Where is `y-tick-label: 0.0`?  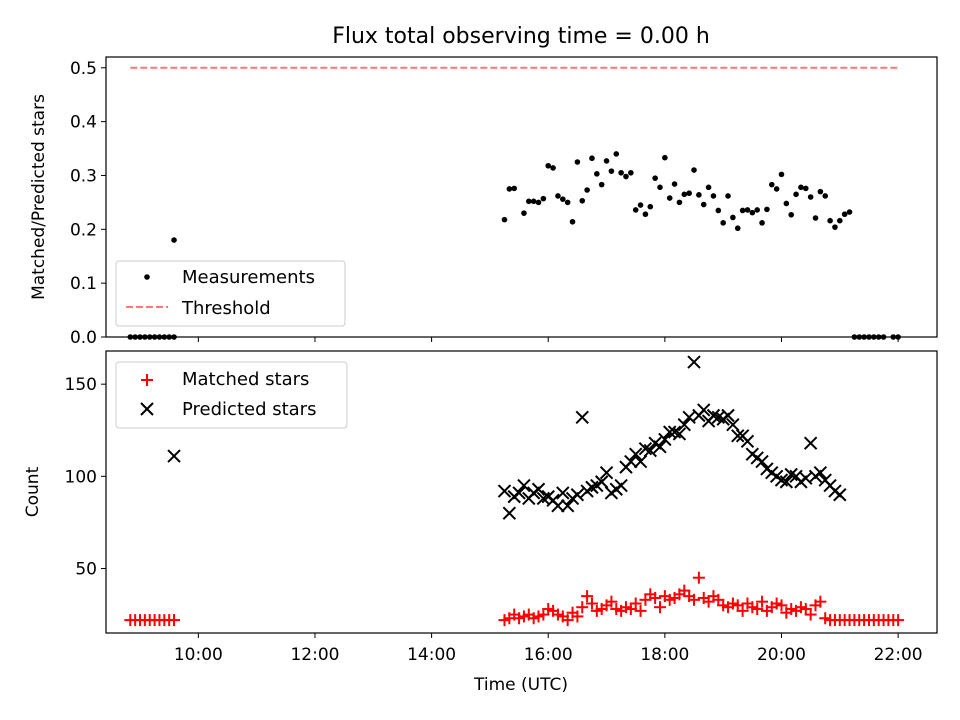 y-tick-label: 0.0 is located at coordinates (83, 338).